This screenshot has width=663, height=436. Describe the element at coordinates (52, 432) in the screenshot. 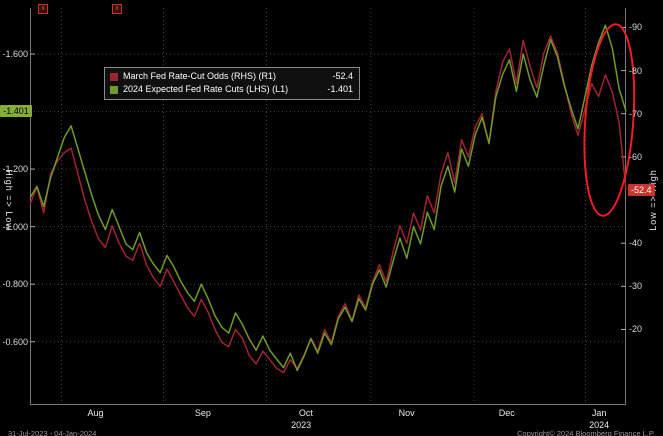

I see `footer-date-range: 31-Jul-2023 - 04-Jan-2024` at that location.